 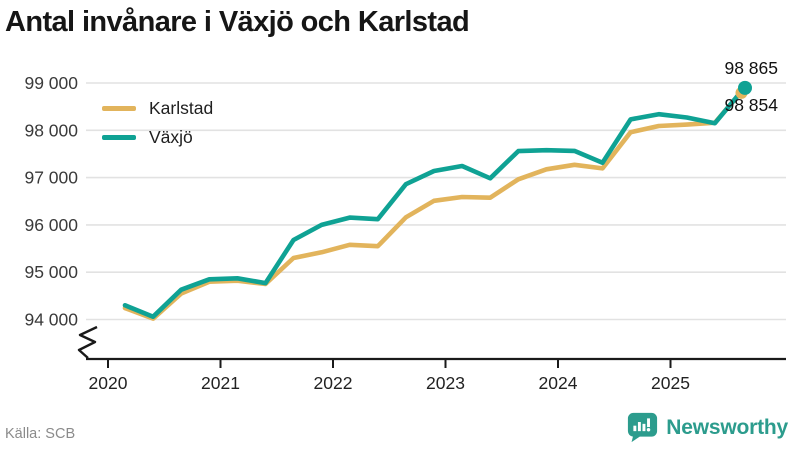 I want to click on newsworthy-branding: Newsworthy, so click(x=707, y=427).